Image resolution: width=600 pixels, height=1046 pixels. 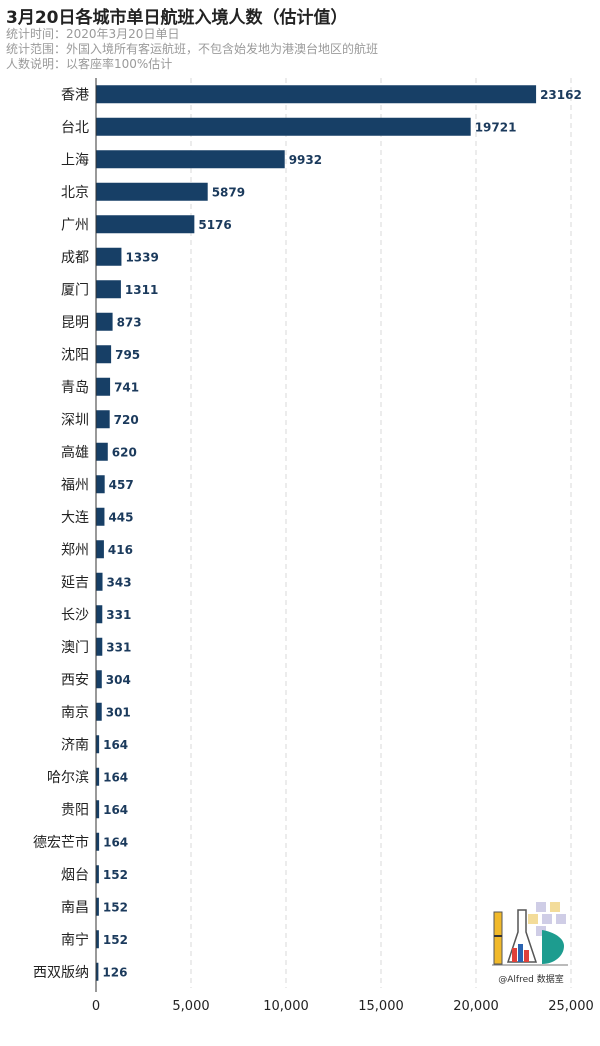 What do you see at coordinates (496, 127) in the screenshot?
I see `data-label: 19721` at bounding box center [496, 127].